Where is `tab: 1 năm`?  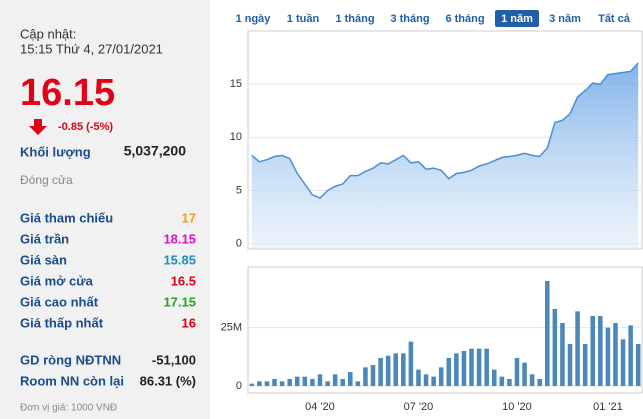
tab: 1 năm is located at coordinates (517, 19).